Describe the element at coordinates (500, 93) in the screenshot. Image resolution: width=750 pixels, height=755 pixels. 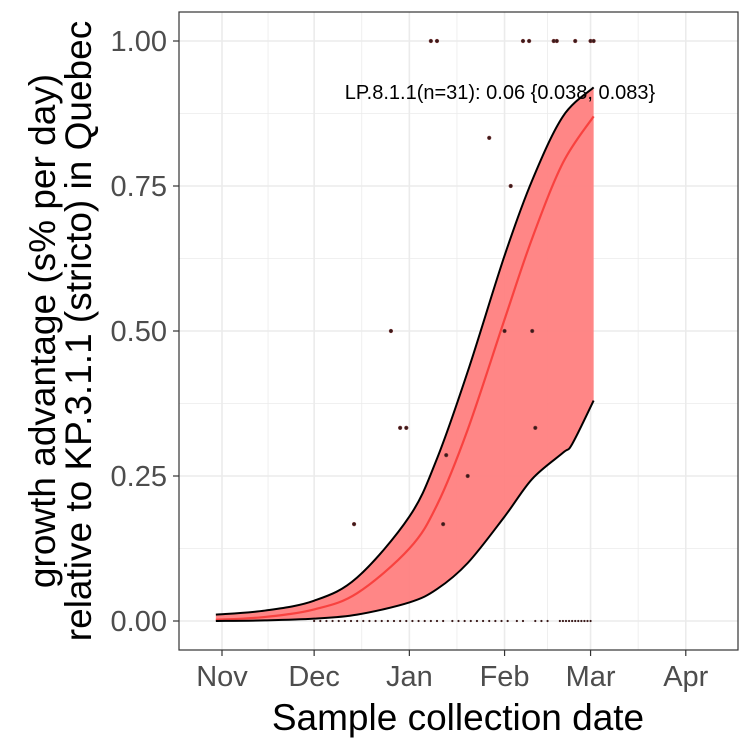
I see `fit-annotation: LP.8.1.1(n=31): 0.06 {0.038, 0.083}` at that location.